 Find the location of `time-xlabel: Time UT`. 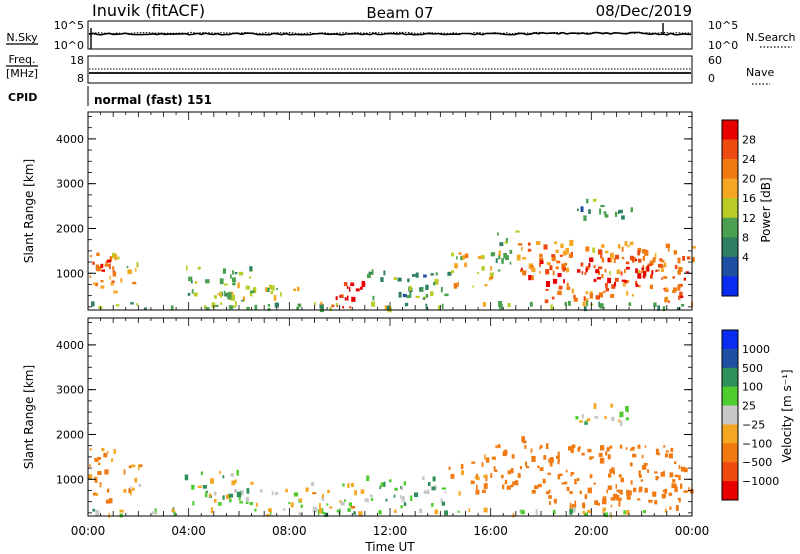

time-xlabel: Time UT is located at coordinates (389, 547).